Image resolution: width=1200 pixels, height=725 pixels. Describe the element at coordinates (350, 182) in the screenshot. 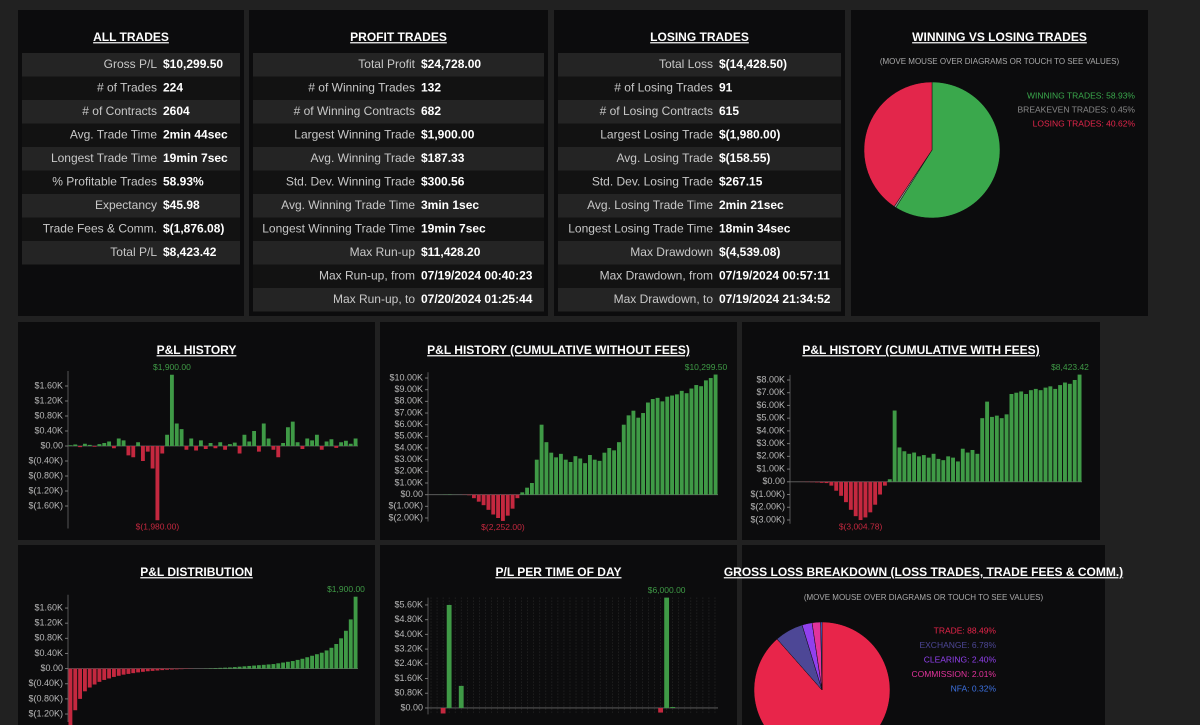

I see `row-label: Std. Dev. Winning Trade` at that location.